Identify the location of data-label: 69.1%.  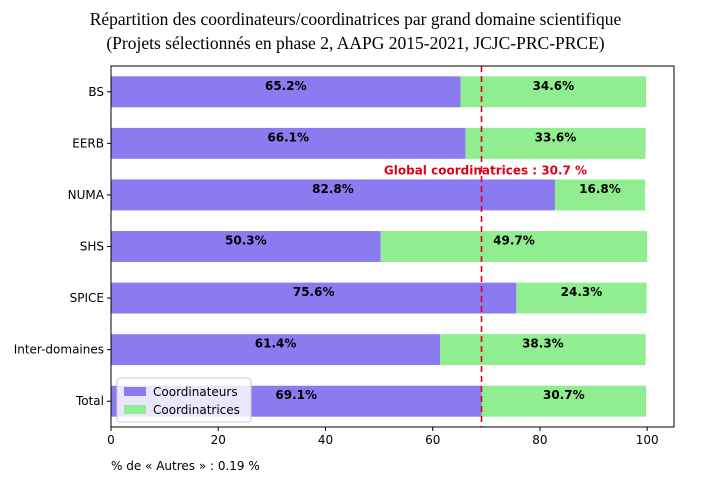
(296, 395).